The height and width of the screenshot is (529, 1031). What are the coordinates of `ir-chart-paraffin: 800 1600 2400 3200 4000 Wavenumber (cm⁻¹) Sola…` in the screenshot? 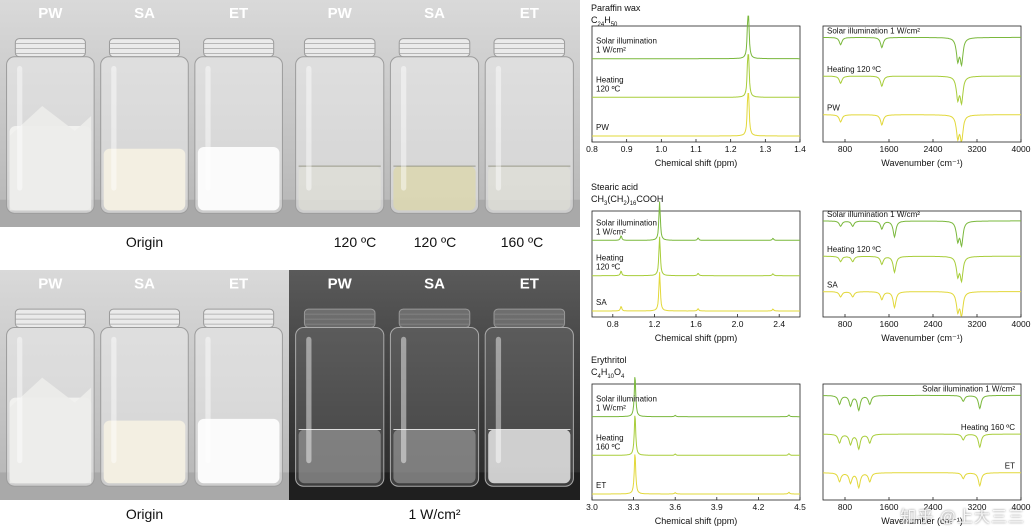 It's located at (923, 95).